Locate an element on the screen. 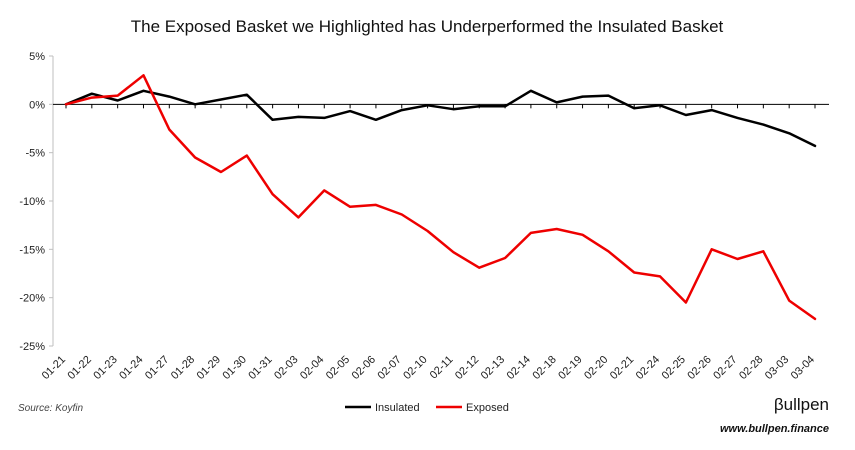 The width and height of the screenshot is (855, 450). y-tick-label: -5% is located at coordinates (35, 154).